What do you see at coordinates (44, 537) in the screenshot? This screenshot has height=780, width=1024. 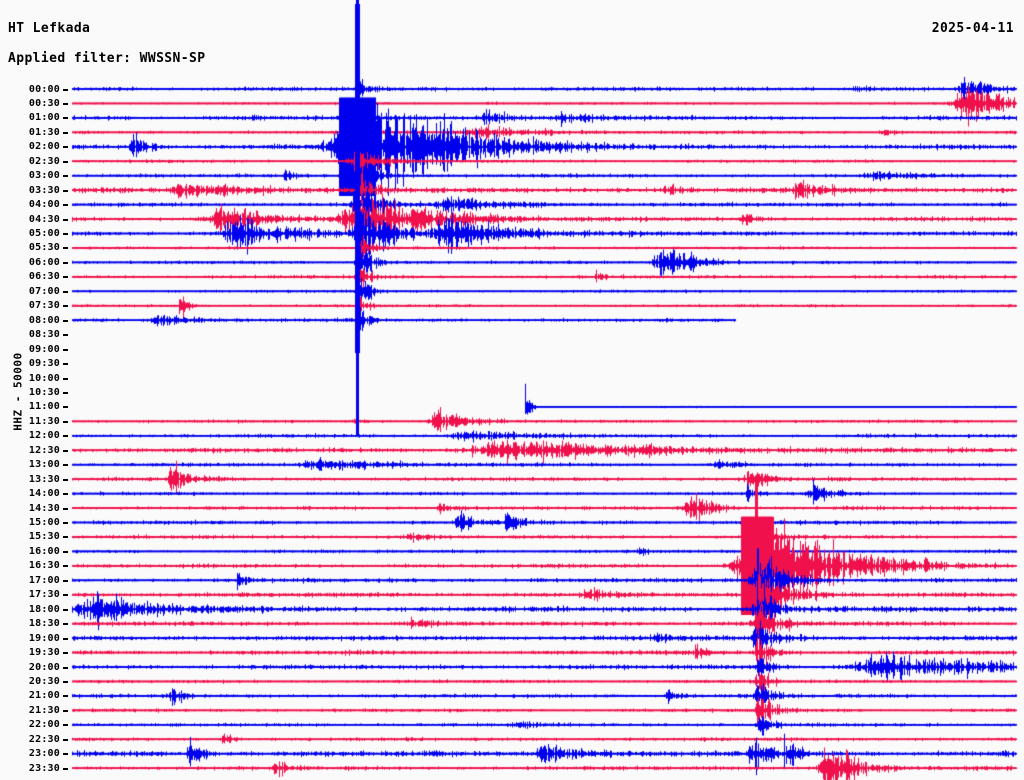 I see `time-axis-label: 15:30` at bounding box center [44, 537].